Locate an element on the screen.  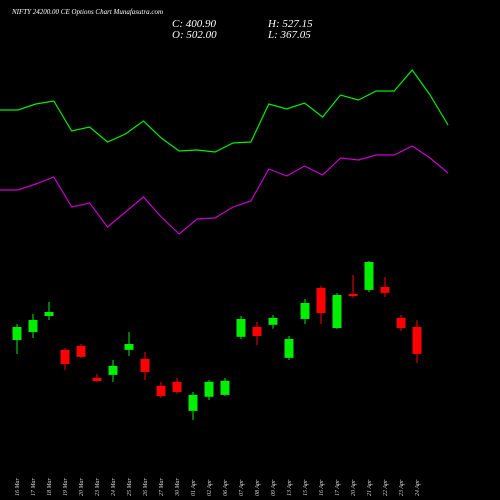
x-tick-label: 16 Apr is located at coordinates (322, 487).